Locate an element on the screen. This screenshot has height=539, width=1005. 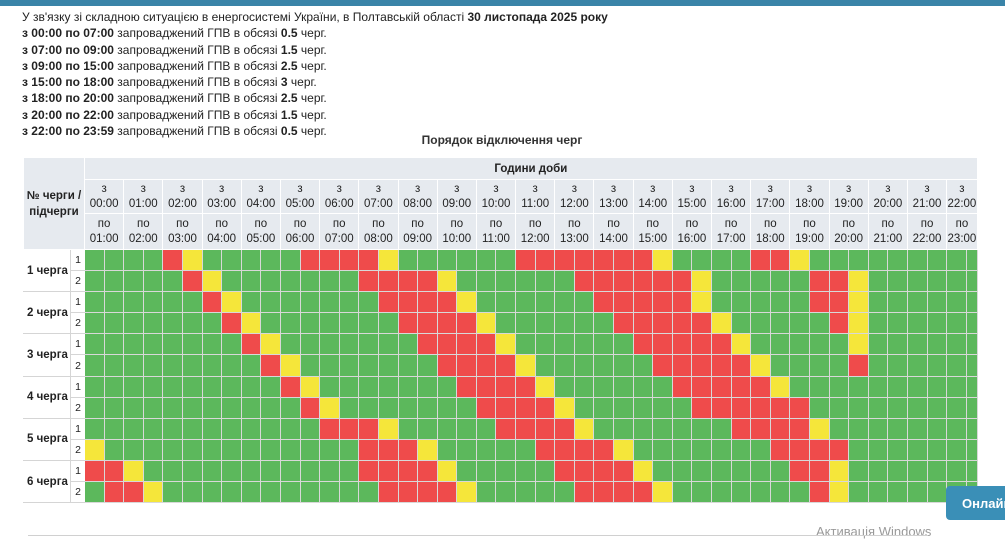
hour-to-cell: по 16:00 is located at coordinates (692, 231).